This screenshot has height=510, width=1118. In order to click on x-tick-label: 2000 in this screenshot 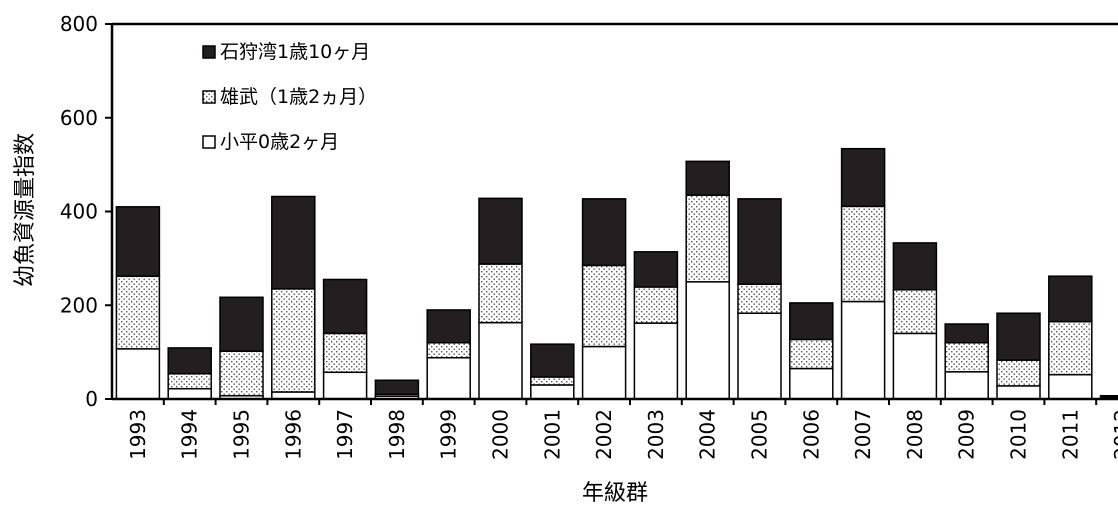, I will do `click(501, 434)`.